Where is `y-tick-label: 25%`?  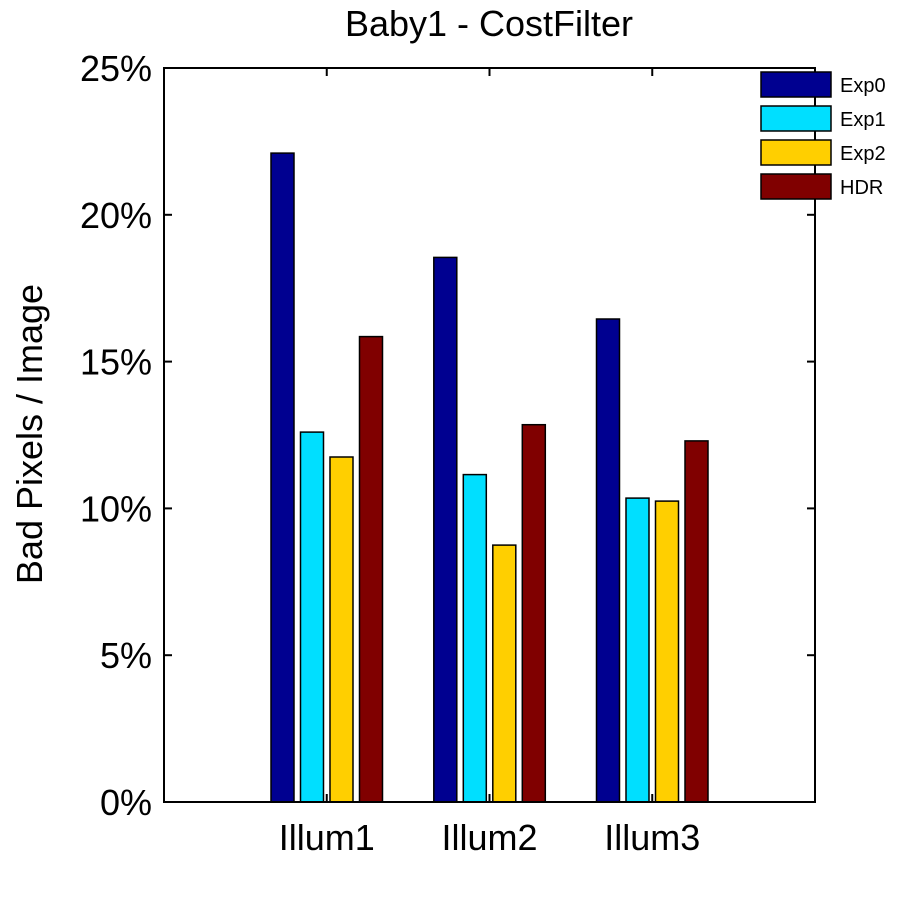 y-tick-label: 25% is located at coordinates (116, 68).